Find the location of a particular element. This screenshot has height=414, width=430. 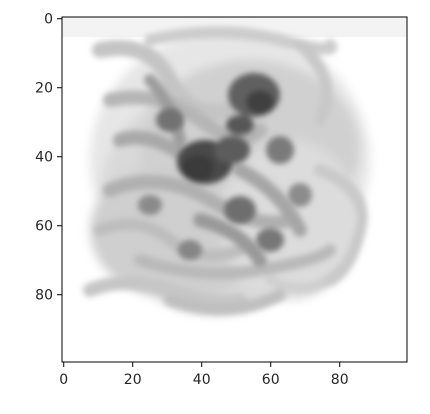

x-axis-ticks: 0 20 40 60 80 is located at coordinates (204, 375).